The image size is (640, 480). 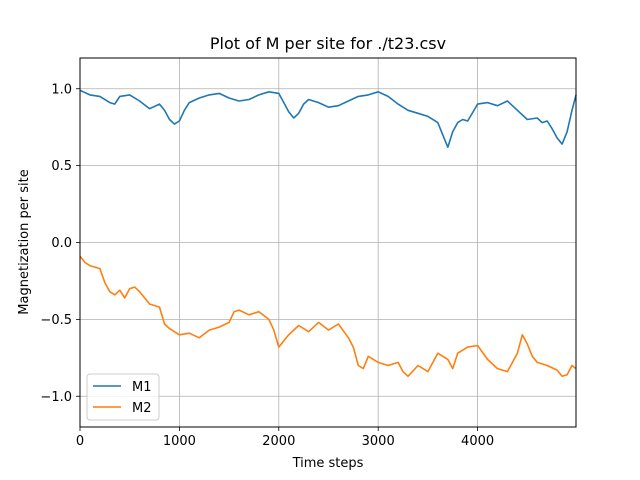 I want to click on x-tick-label: 2000, so click(x=278, y=441).